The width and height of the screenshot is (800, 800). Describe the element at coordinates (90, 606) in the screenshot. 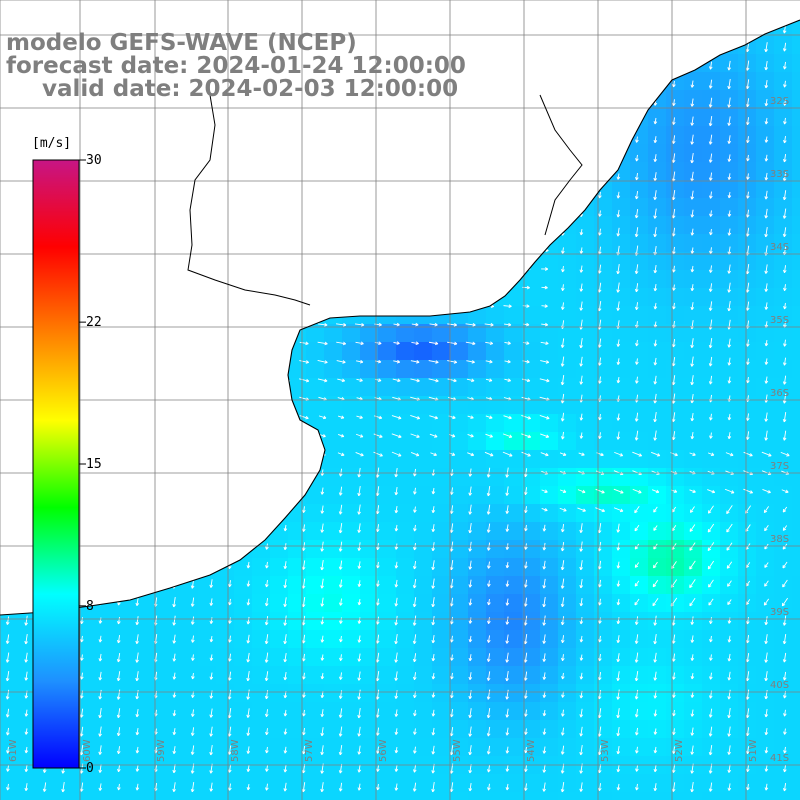

I see `colorbar-tick-label: 8` at that location.